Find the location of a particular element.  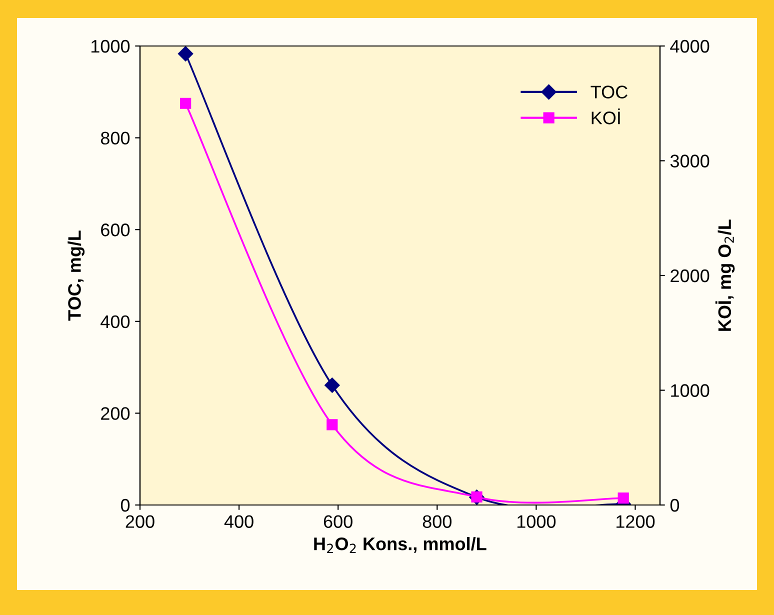

legend-label: KOİ is located at coordinates (606, 116).